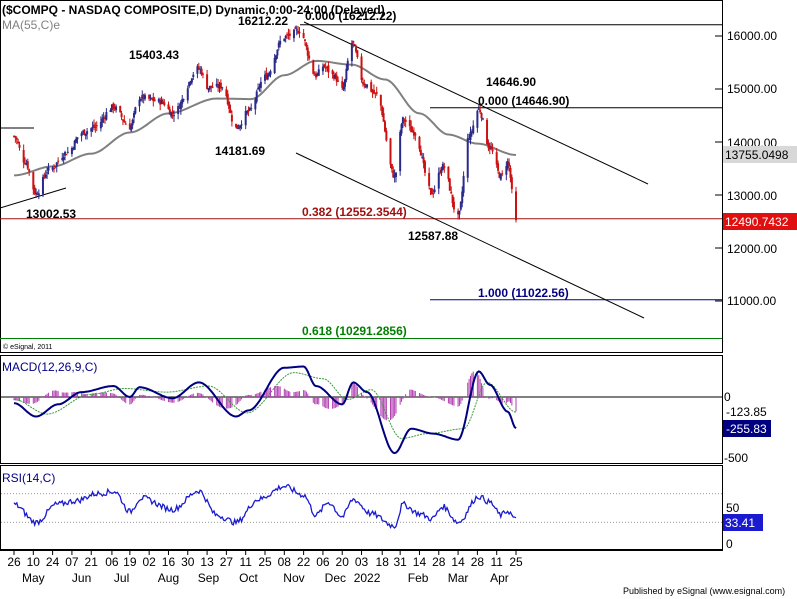 This screenshot has width=797, height=599. Describe the element at coordinates (704, 591) in the screenshot. I see `publisher-footer: Published by eSignal (www.esignal.com)` at that location.